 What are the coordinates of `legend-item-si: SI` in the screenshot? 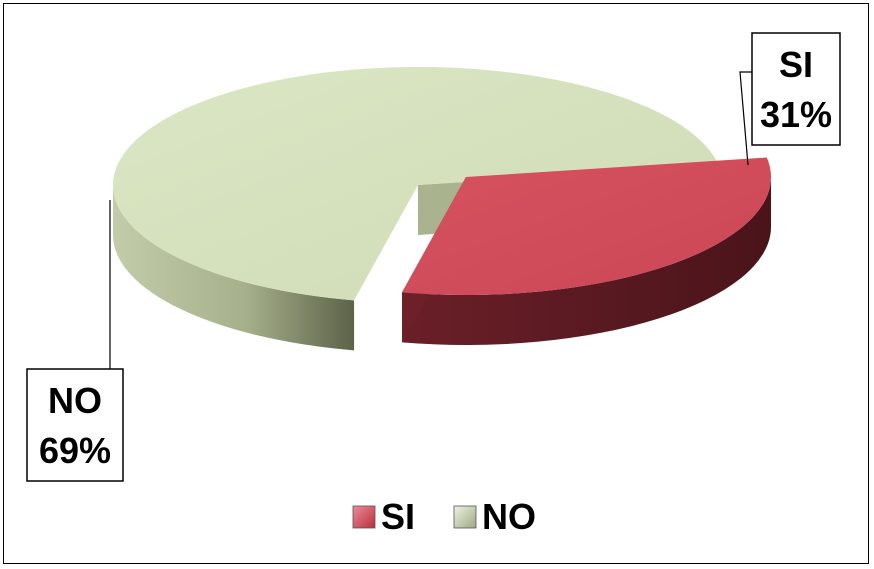 It's located at (383, 516).